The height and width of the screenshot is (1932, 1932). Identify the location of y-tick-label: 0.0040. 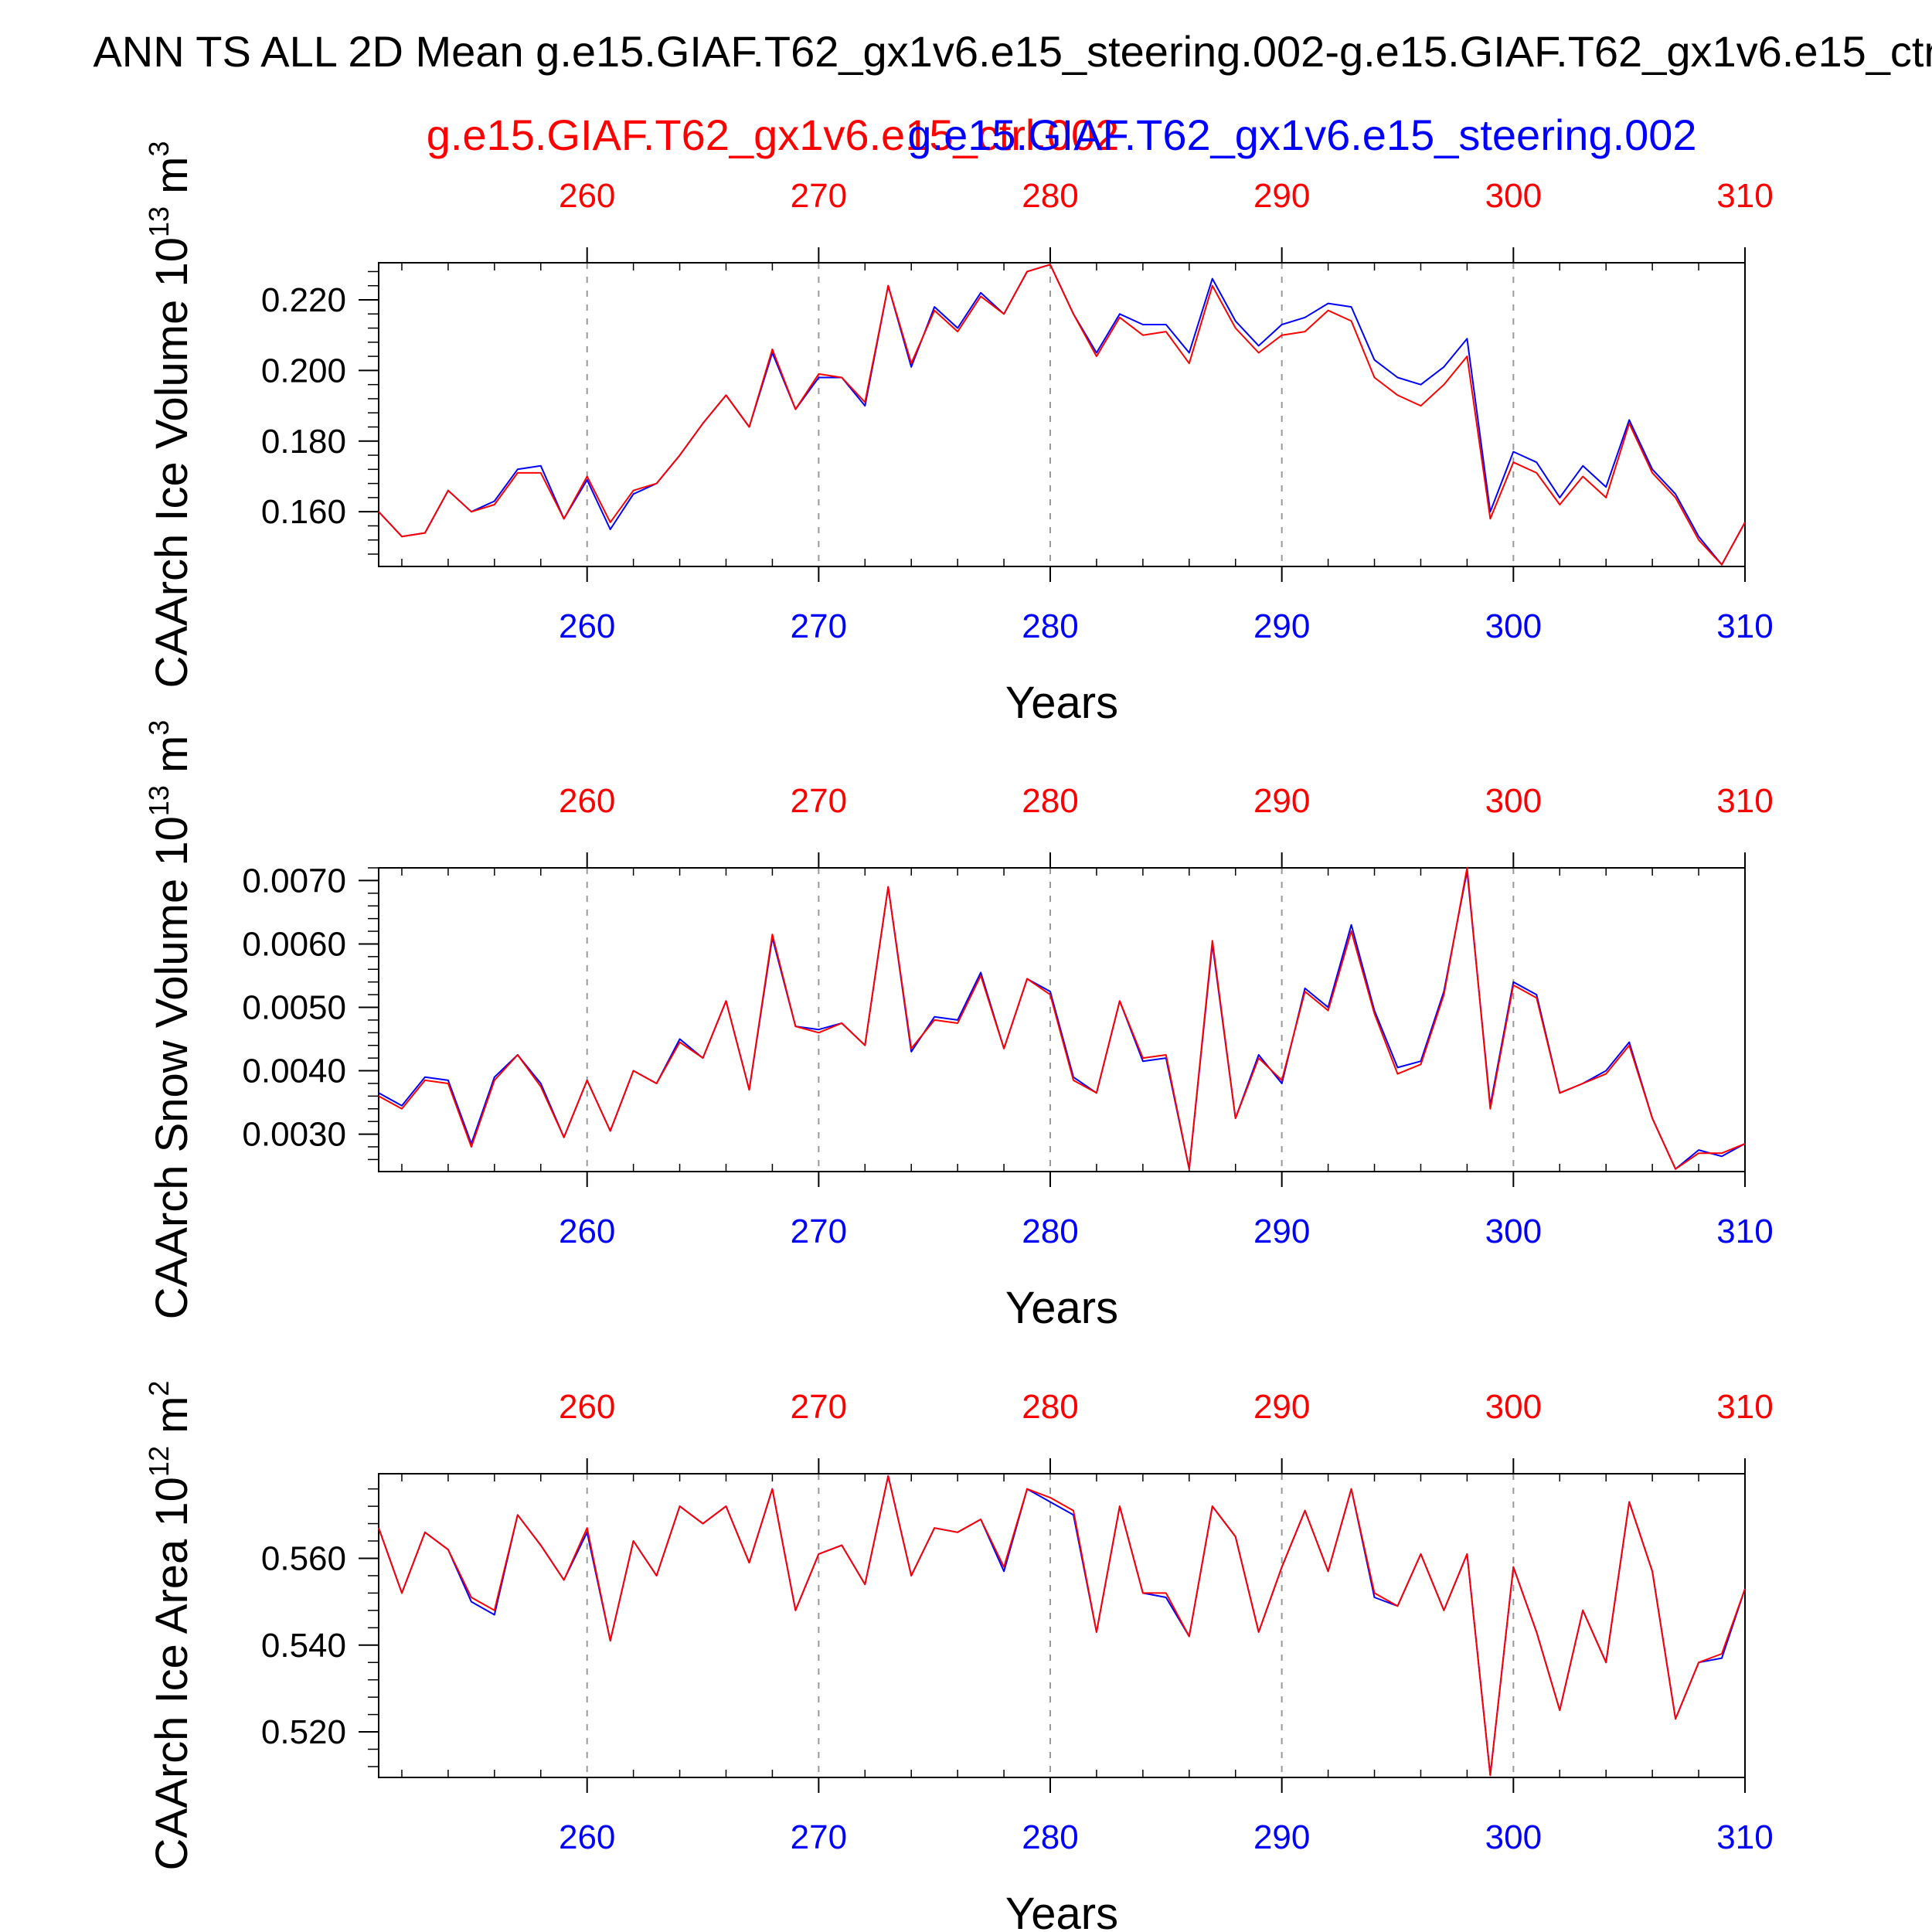
(294, 1071).